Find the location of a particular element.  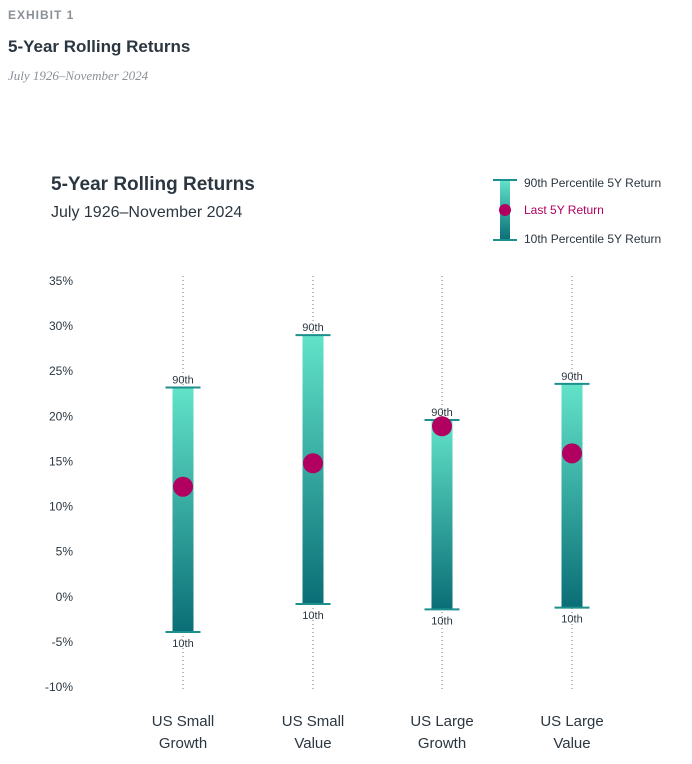

y-axis: -10% -5% 0% 5% 10% 15% 20% 25% 30% 35% is located at coordinates (59, 484).